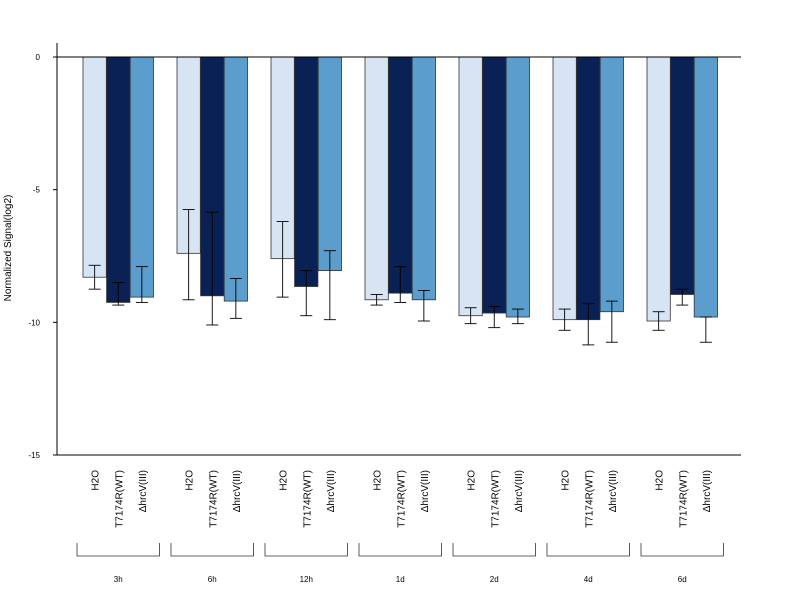 The width and height of the screenshot is (800, 600). What do you see at coordinates (212, 579) in the screenshot?
I see `group-label: 6h` at bounding box center [212, 579].